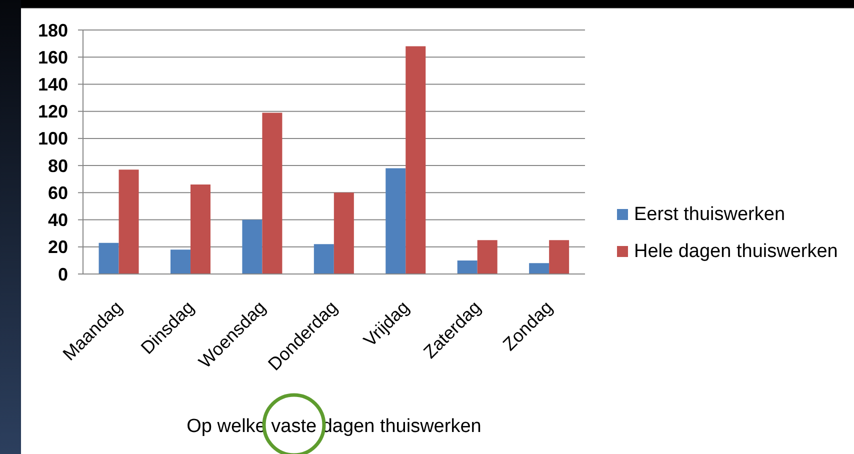 Image resolution: width=854 pixels, height=454 pixels. What do you see at coordinates (53, 57) in the screenshot?
I see `y-tick-label: 160` at bounding box center [53, 57].